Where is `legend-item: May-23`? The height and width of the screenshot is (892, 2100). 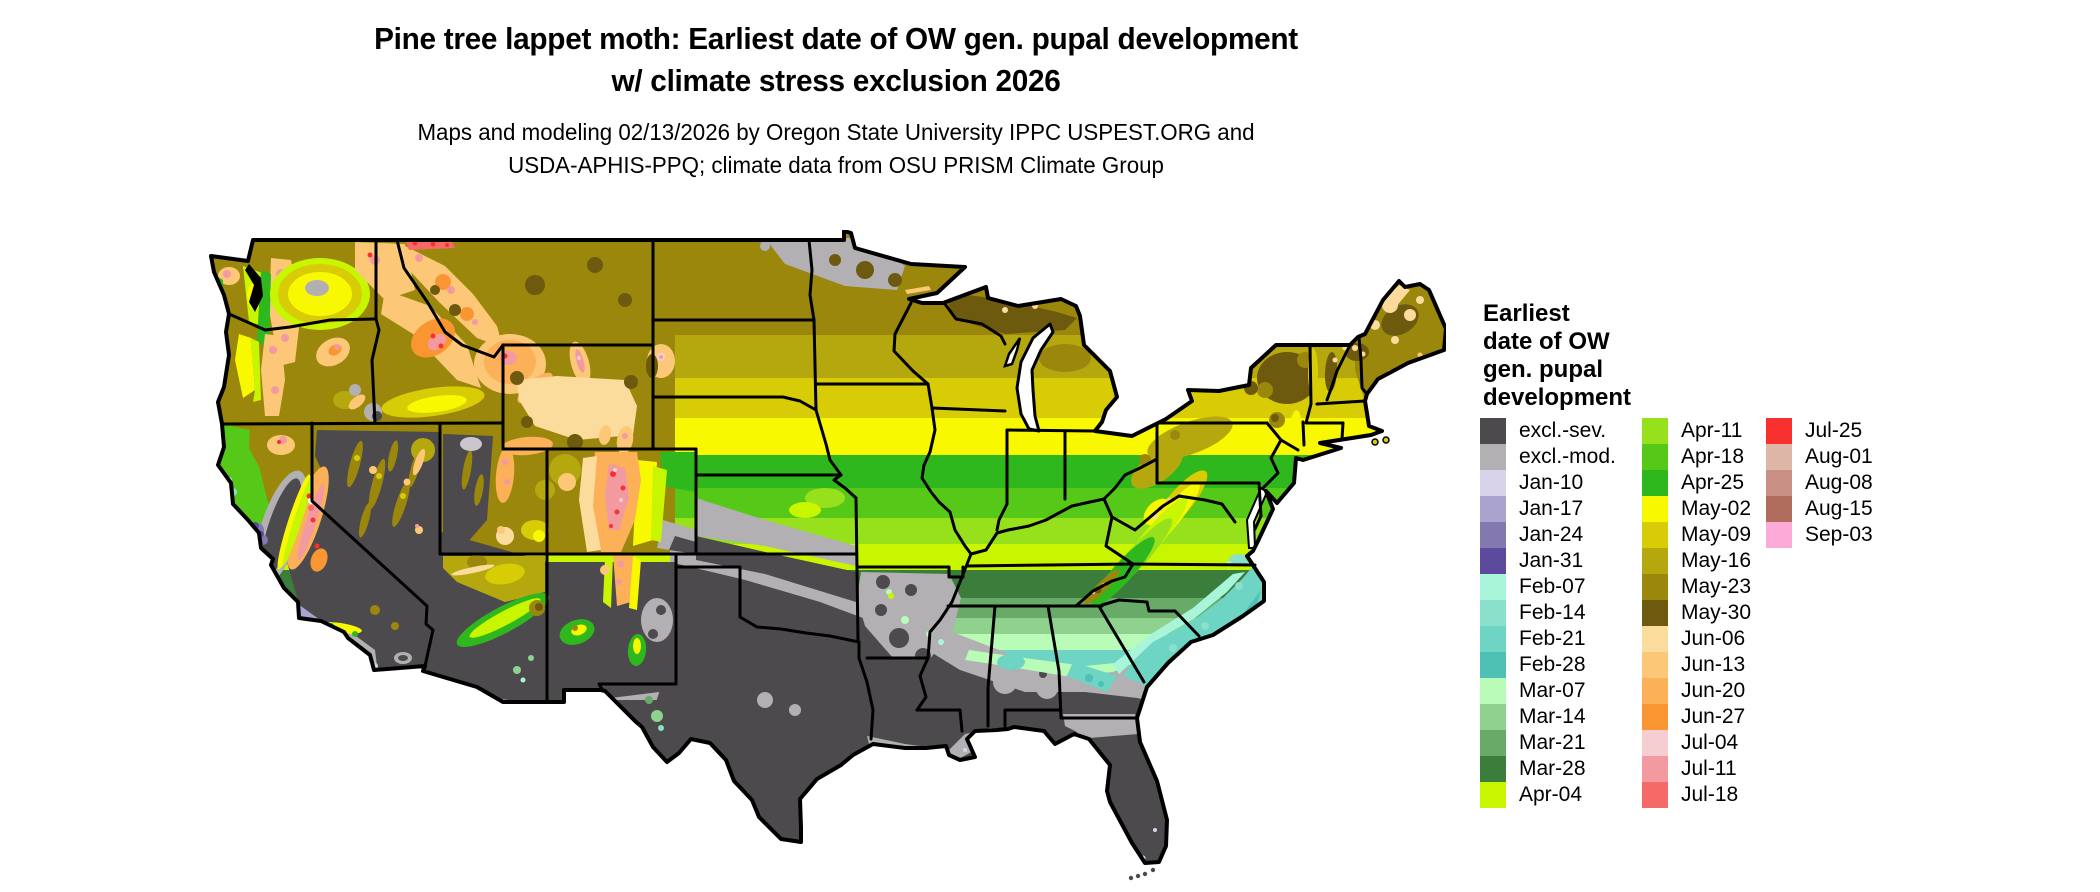 legend-item: May-23 is located at coordinates (1696, 587).